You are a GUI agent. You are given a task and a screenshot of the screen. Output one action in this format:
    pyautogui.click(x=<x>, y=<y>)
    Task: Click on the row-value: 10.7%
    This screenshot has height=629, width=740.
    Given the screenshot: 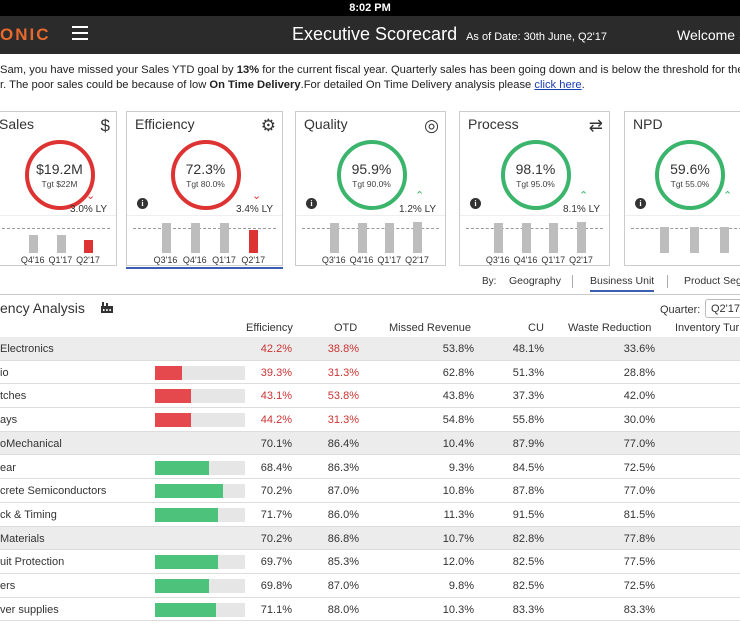 What is the action you would take?
    pyautogui.click(x=458, y=538)
    